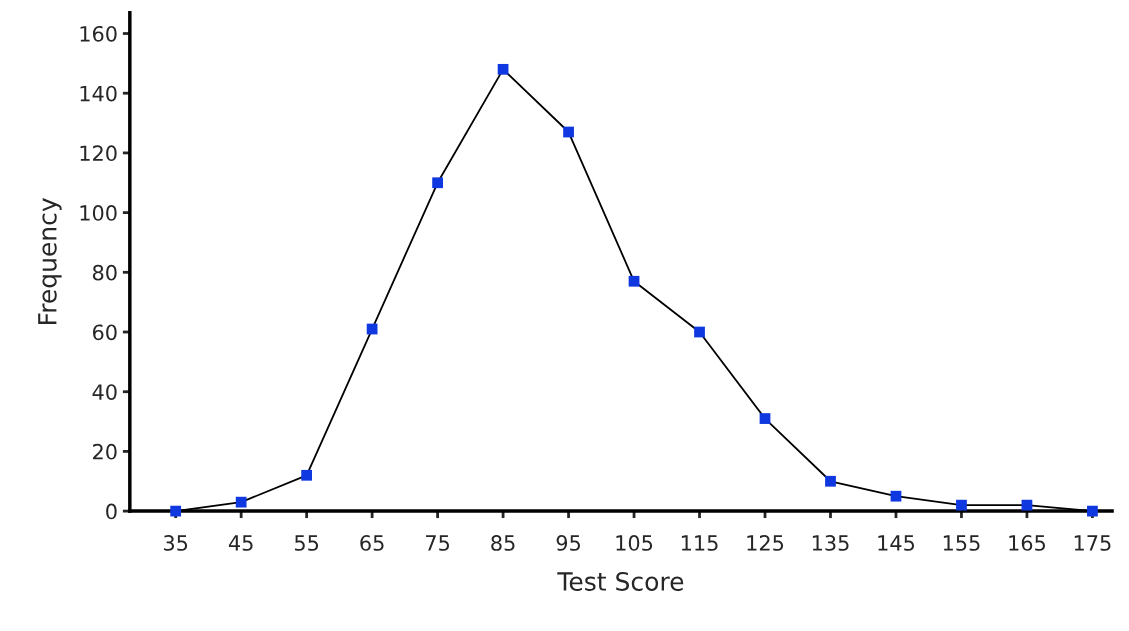  I want to click on y-tick-label: 100, so click(98, 213).